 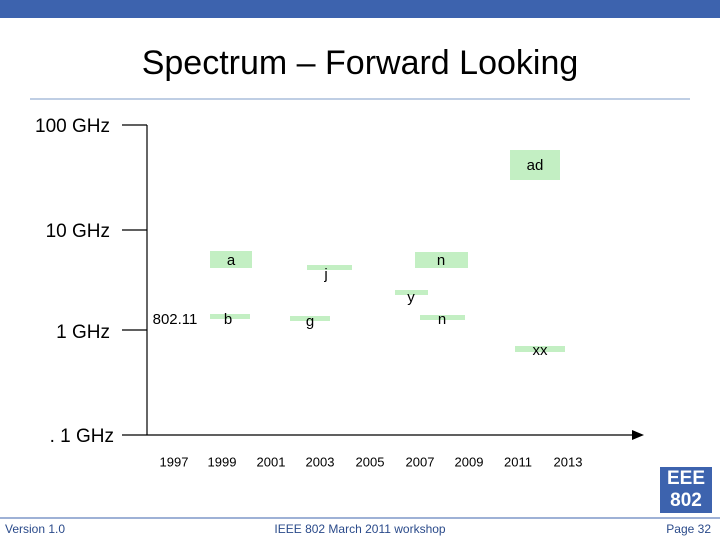 What do you see at coordinates (469, 461) in the screenshot?
I see `x-label: 2009` at bounding box center [469, 461].